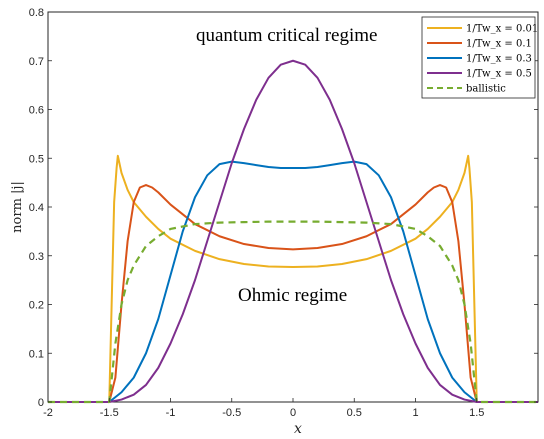  Describe the element at coordinates (36, 354) in the screenshot. I see `y-tick-label: 0.1` at that location.